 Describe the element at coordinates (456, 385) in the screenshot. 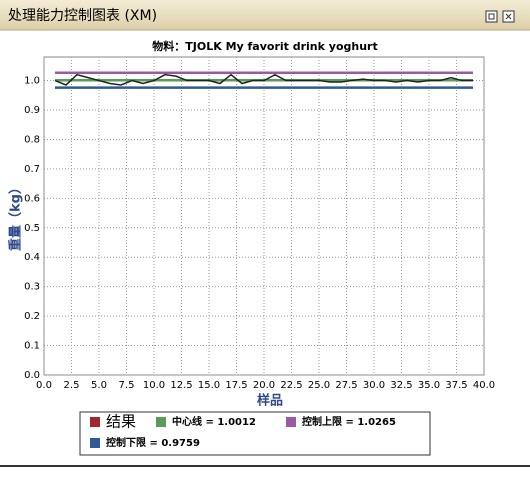

I see `x-tick-label: 37.5` at that location.